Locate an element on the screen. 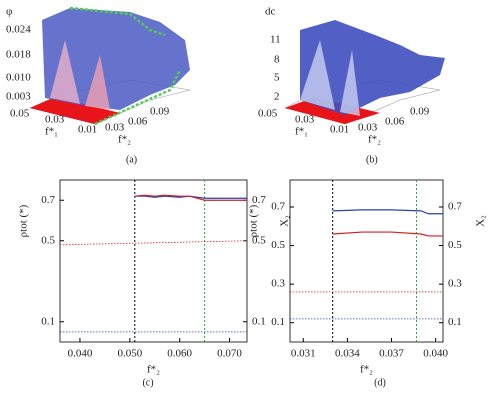 This screenshot has width=500, height=395. x-tick-label: 0.050 is located at coordinates (129, 354).